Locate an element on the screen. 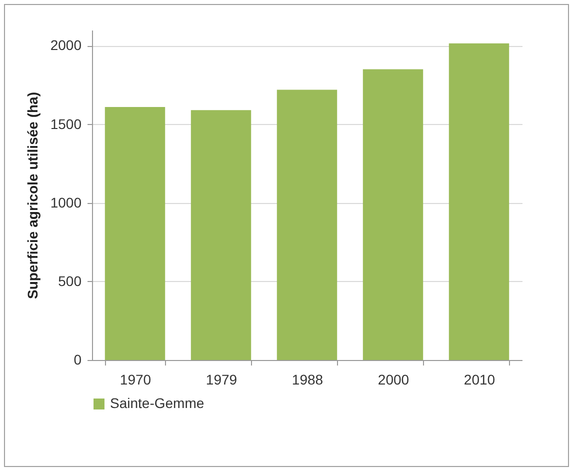 The image size is (575, 473). y-tick-label: 2000 is located at coordinates (66, 45).